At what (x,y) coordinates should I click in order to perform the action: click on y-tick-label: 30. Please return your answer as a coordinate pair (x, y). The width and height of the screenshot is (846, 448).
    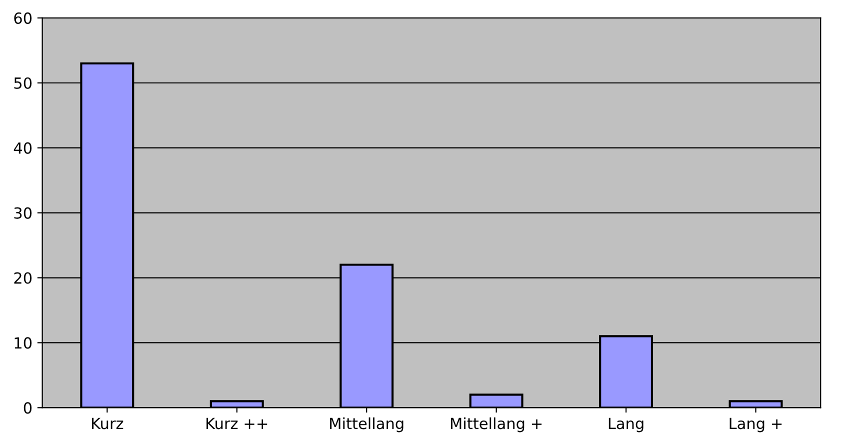
    Looking at the image, I should click on (23, 213).